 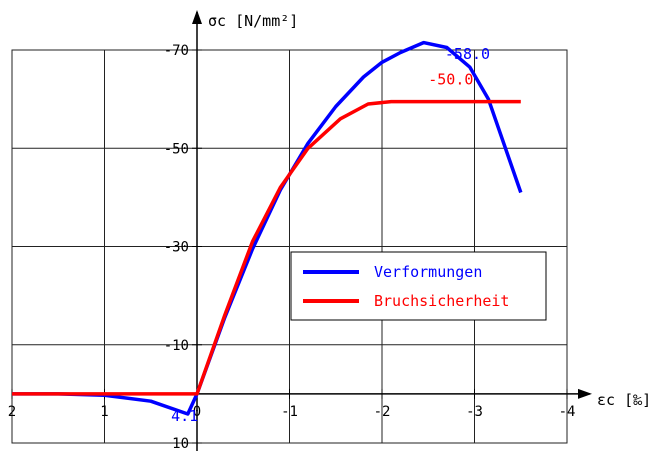 I want to click on data-annotation: -50.0, so click(x=450, y=79).